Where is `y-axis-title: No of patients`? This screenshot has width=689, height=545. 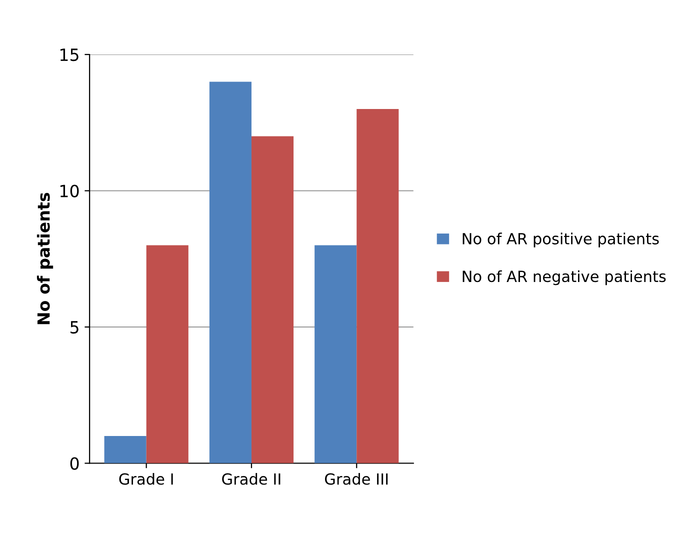 y-axis-title: No of patients is located at coordinates (45, 258).